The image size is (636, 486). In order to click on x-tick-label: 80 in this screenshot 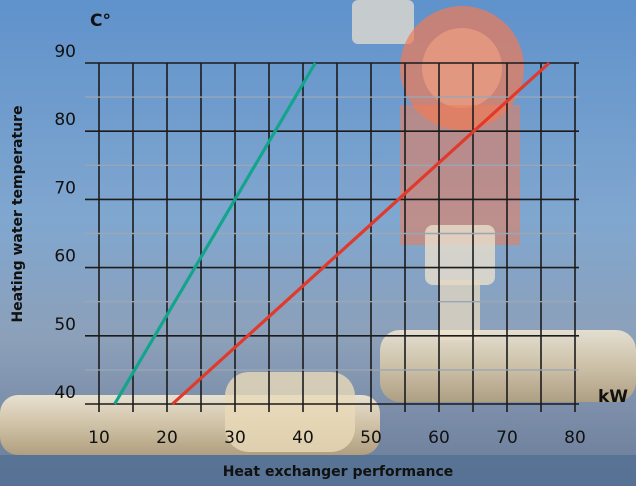, I will do `click(575, 438)`.